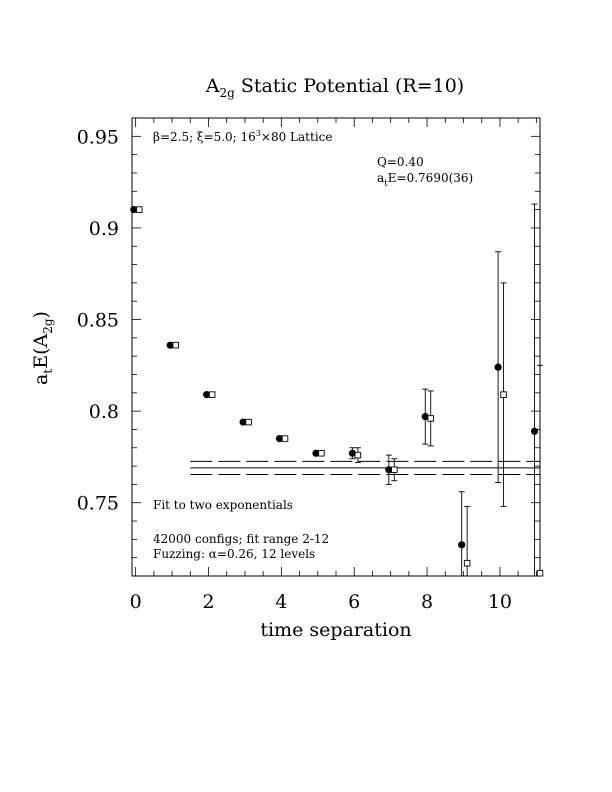 The image size is (612, 792). I want to click on y-ticks: 0.75 0.8 0.85 0.9 0.95, so click(98, 320).